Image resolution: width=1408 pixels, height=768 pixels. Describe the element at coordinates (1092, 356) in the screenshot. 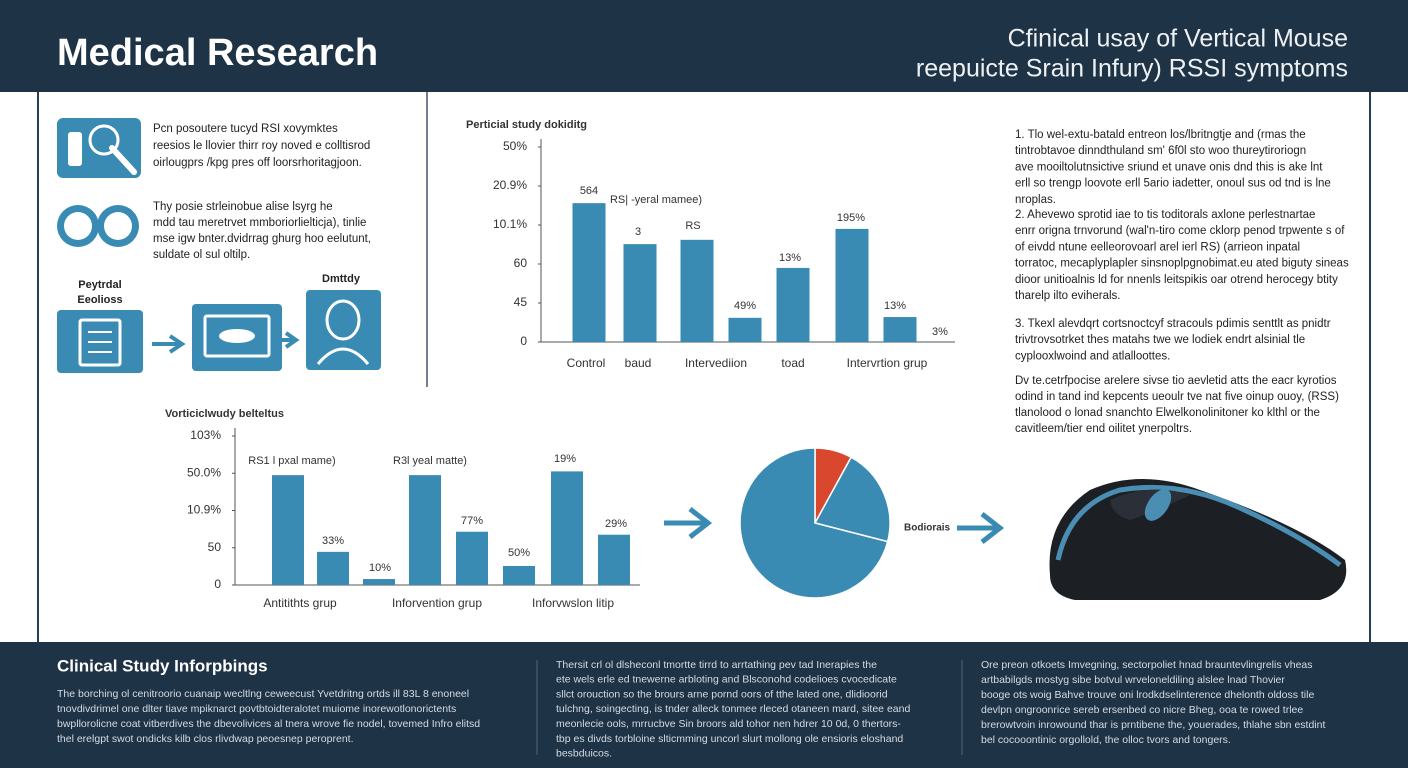

I see `note-text: cyplooxlwoind and atlalloottes.` at that location.